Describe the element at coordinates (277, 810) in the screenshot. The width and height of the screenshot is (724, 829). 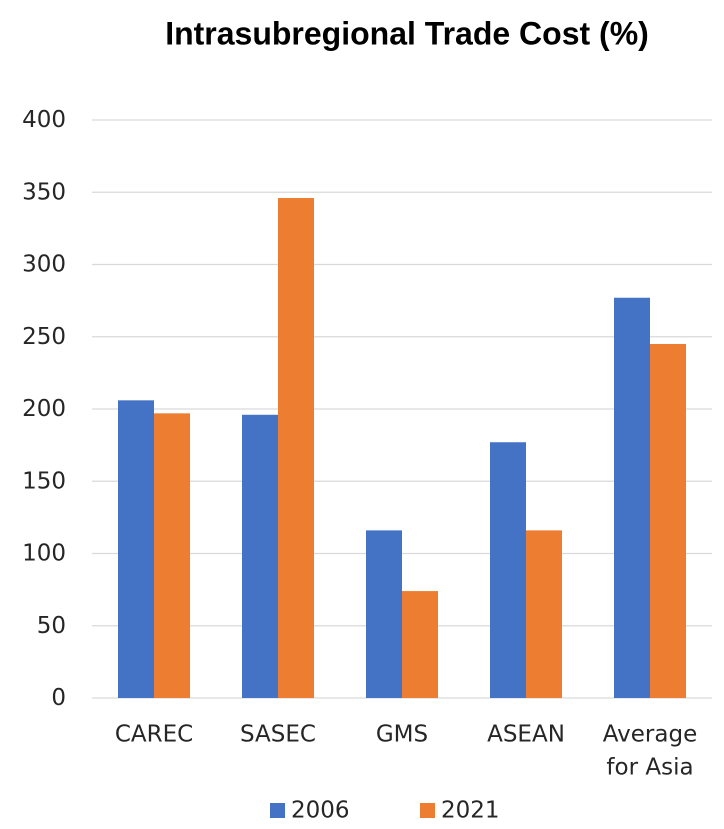
I see `legend-swatch-2006` at that location.